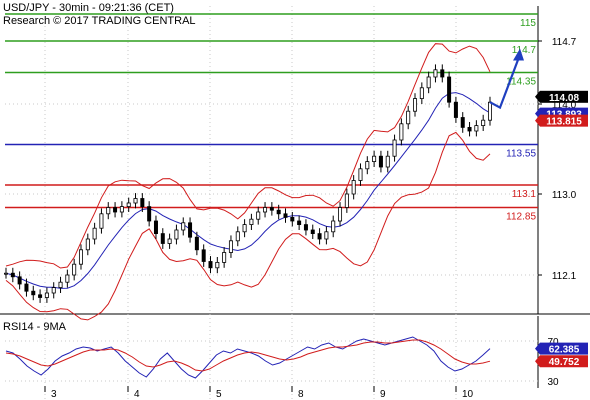 This screenshot has height=400, width=590. I want to click on price-tag-label: 114.08, so click(564, 98).